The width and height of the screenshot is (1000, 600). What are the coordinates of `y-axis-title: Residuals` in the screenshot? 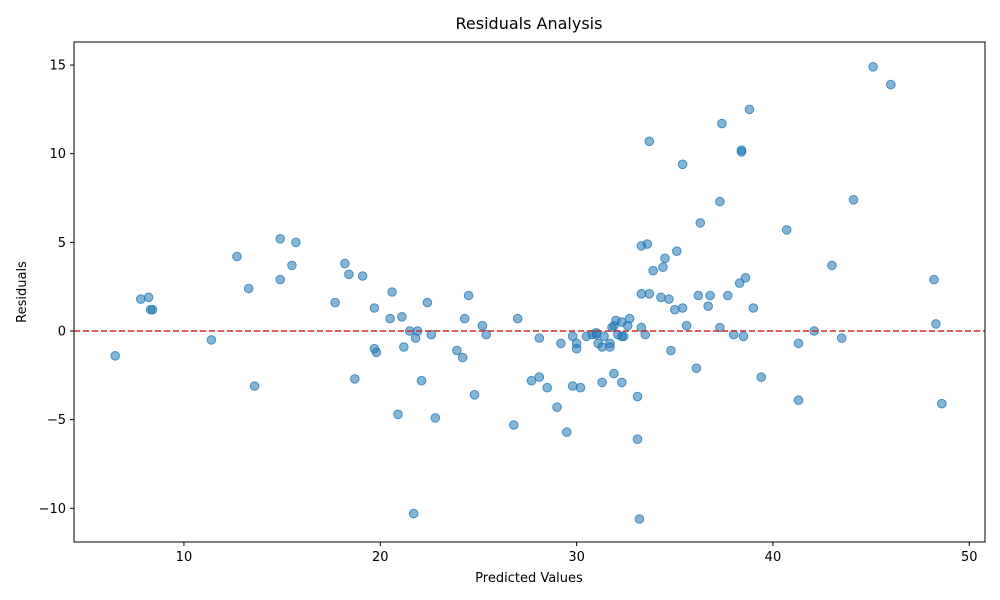 It's located at (22, 292).